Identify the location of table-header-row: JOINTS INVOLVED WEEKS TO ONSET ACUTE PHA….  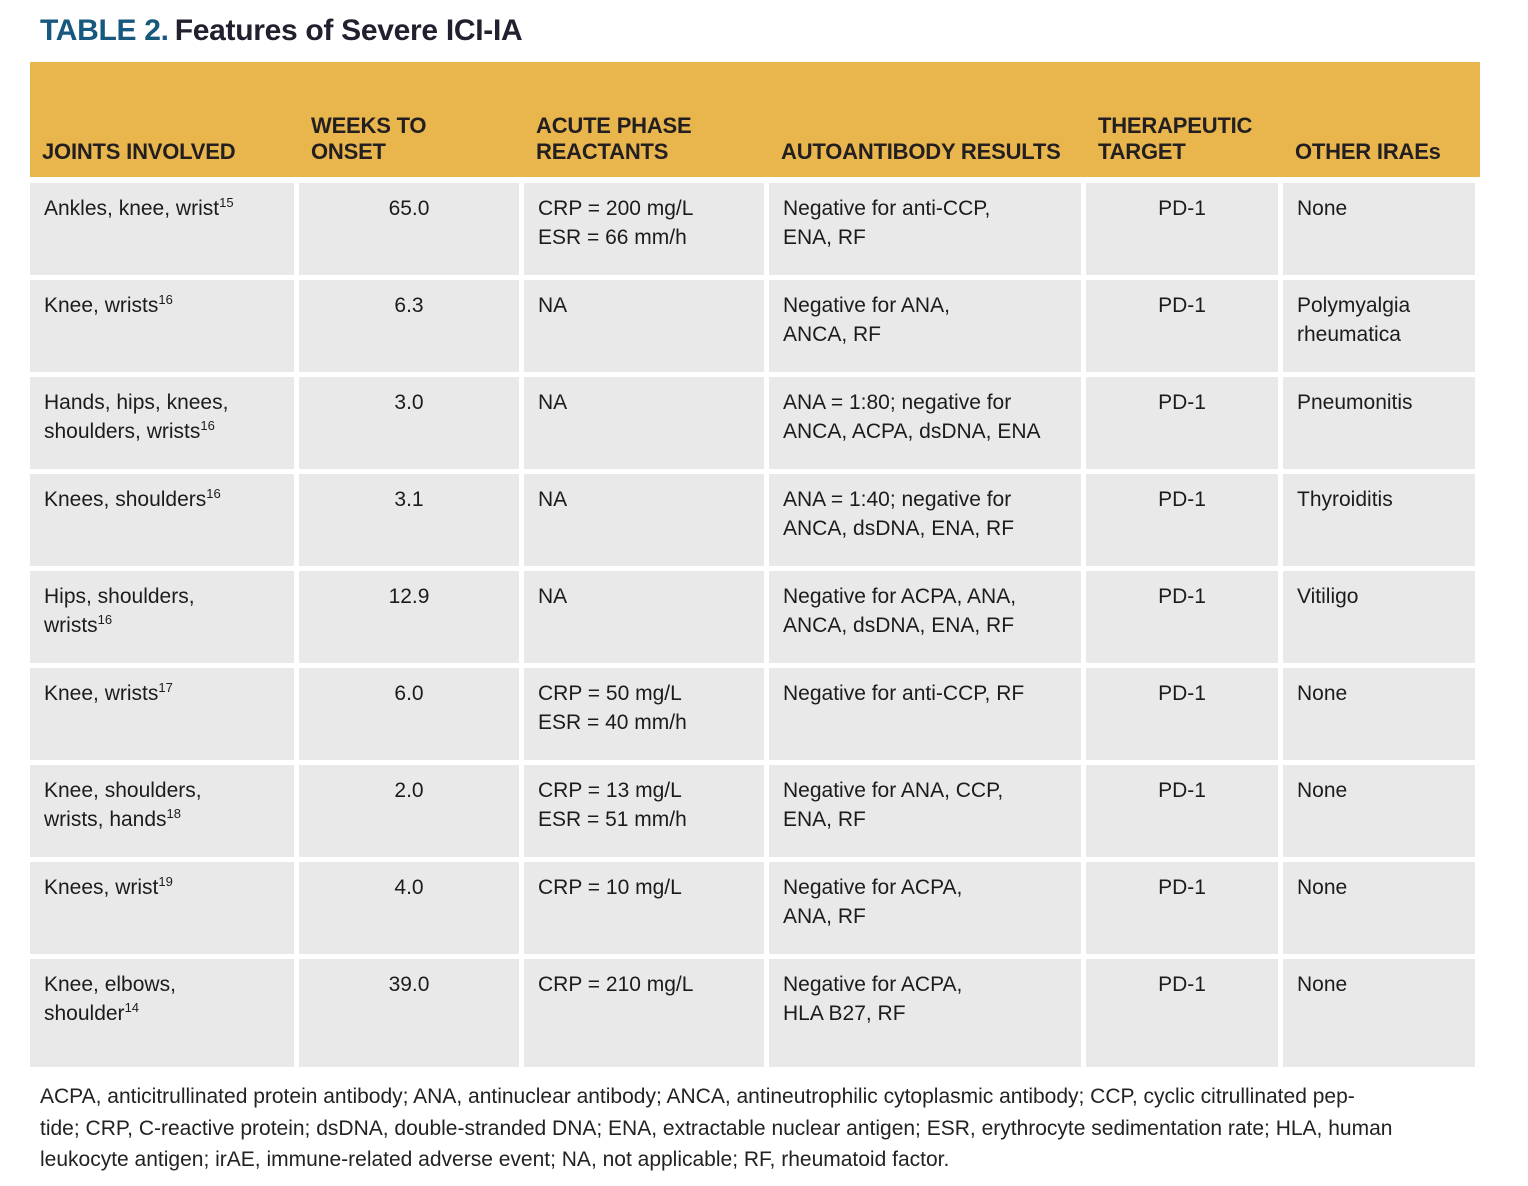
(755, 119).